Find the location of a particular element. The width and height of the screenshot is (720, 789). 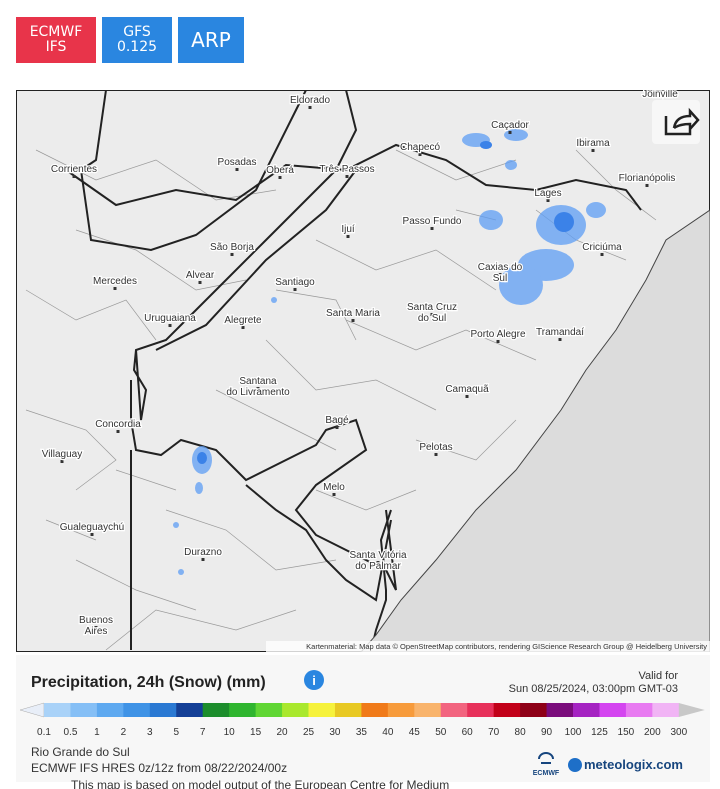

info-icon: i is located at coordinates (314, 680).